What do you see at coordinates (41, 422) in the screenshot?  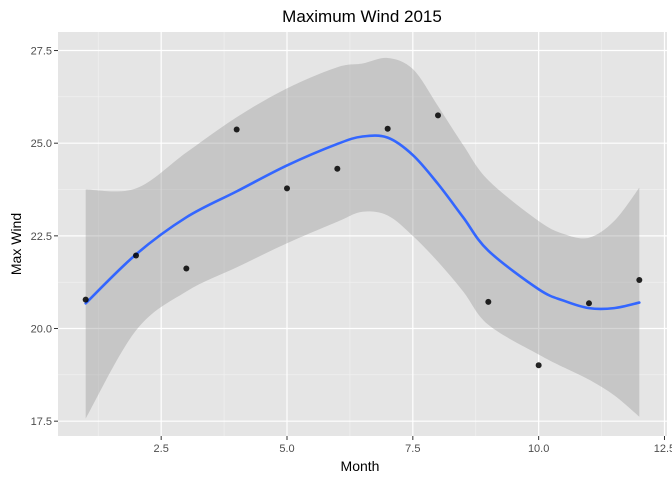 I see `y-tick-label: 17.5` at bounding box center [41, 422].